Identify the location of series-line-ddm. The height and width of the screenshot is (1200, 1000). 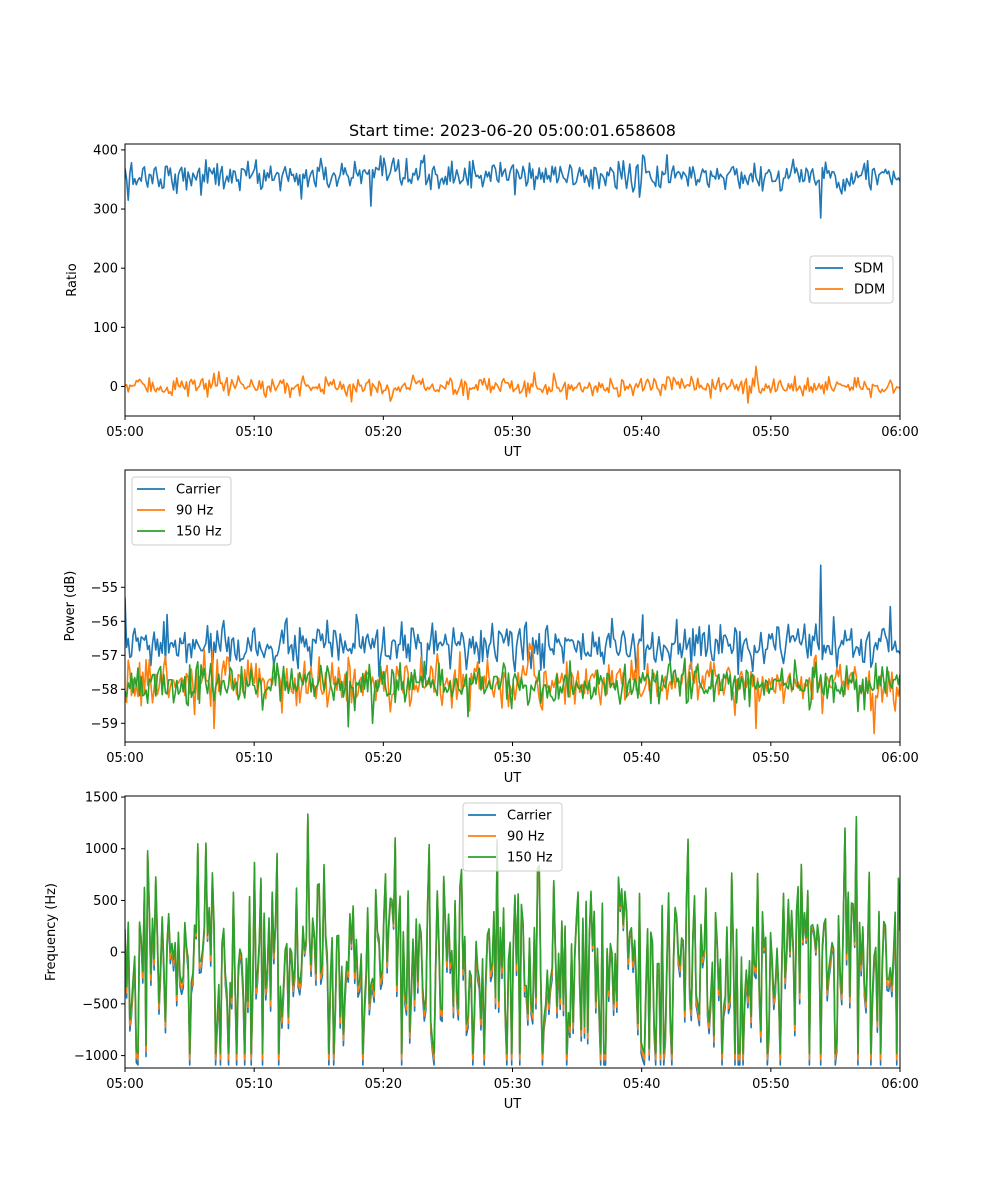
(512, 384).